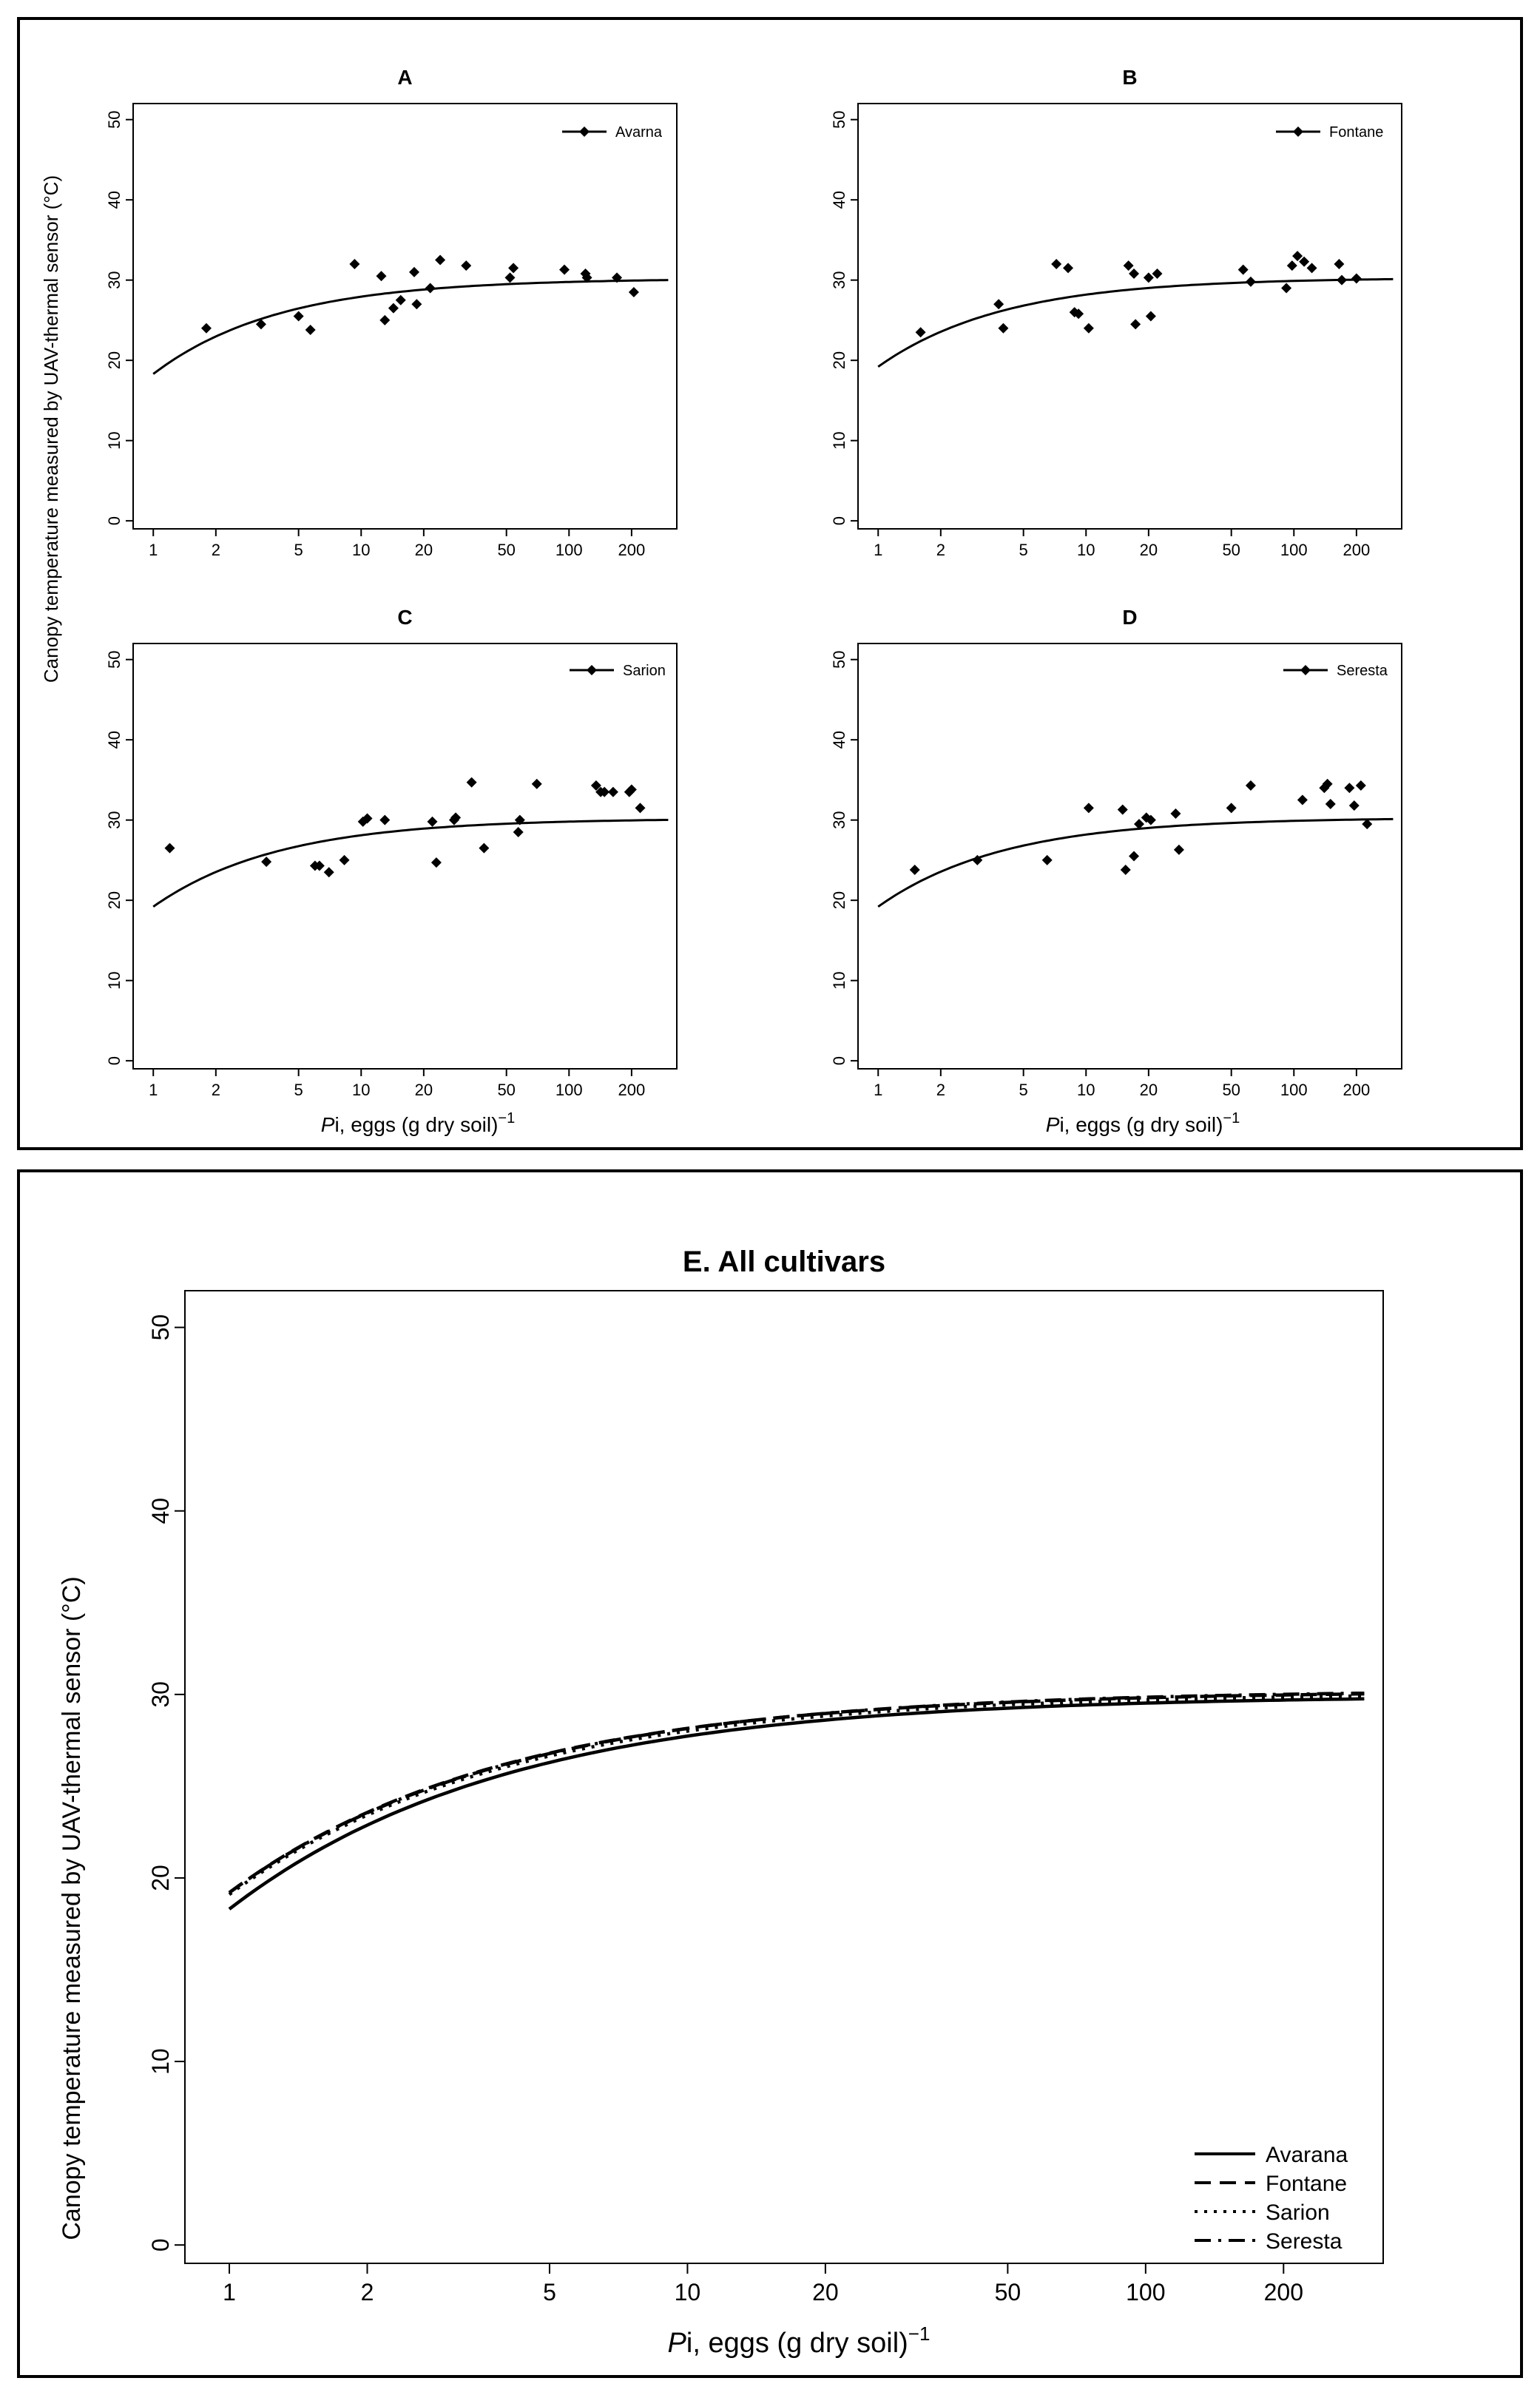  I want to click on series-line-seresta, so click(796, 1793).